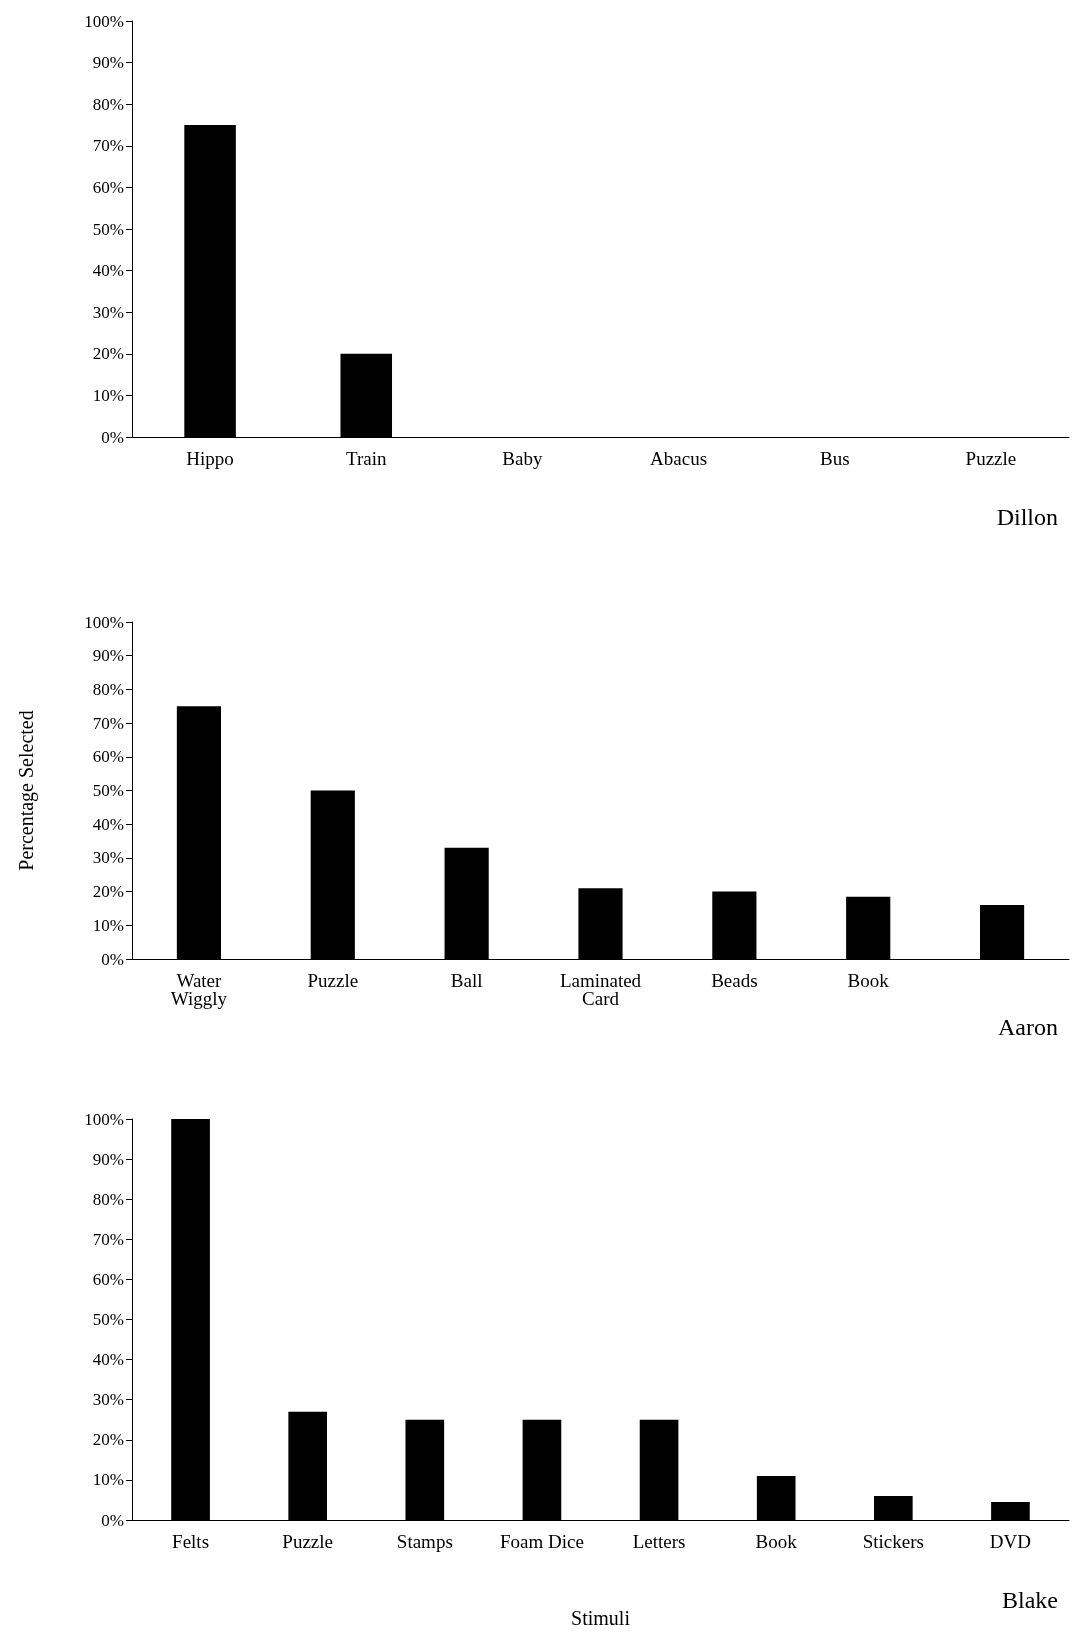 This screenshot has height=1633, width=1073. What do you see at coordinates (893, 1541) in the screenshot?
I see `x-tick-label: Stickers` at bounding box center [893, 1541].